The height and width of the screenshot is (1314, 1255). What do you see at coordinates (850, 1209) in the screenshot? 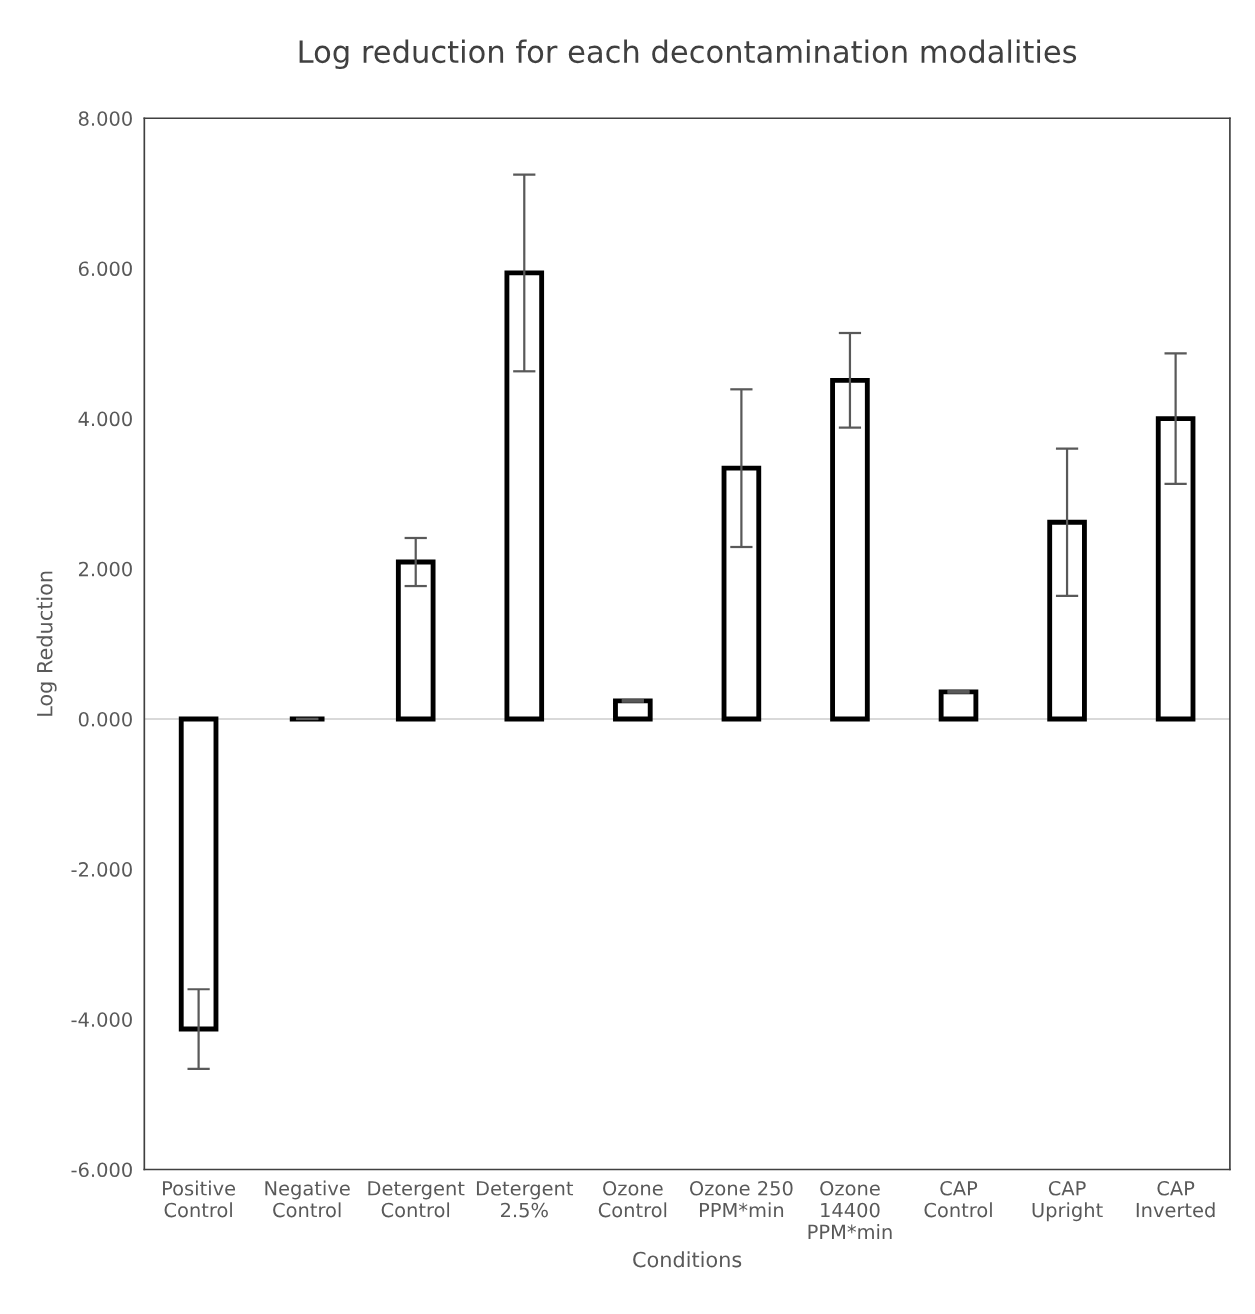
I see `x-tick-label: Ozone 14400 PPM*min` at bounding box center [850, 1209].